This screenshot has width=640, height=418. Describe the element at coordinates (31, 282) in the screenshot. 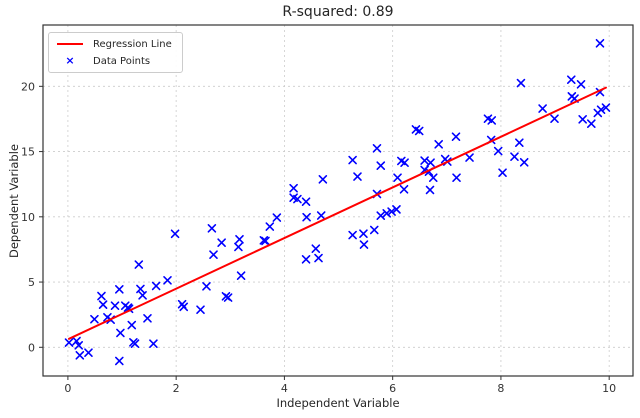

I see `y-tick-label: 5` at that location.